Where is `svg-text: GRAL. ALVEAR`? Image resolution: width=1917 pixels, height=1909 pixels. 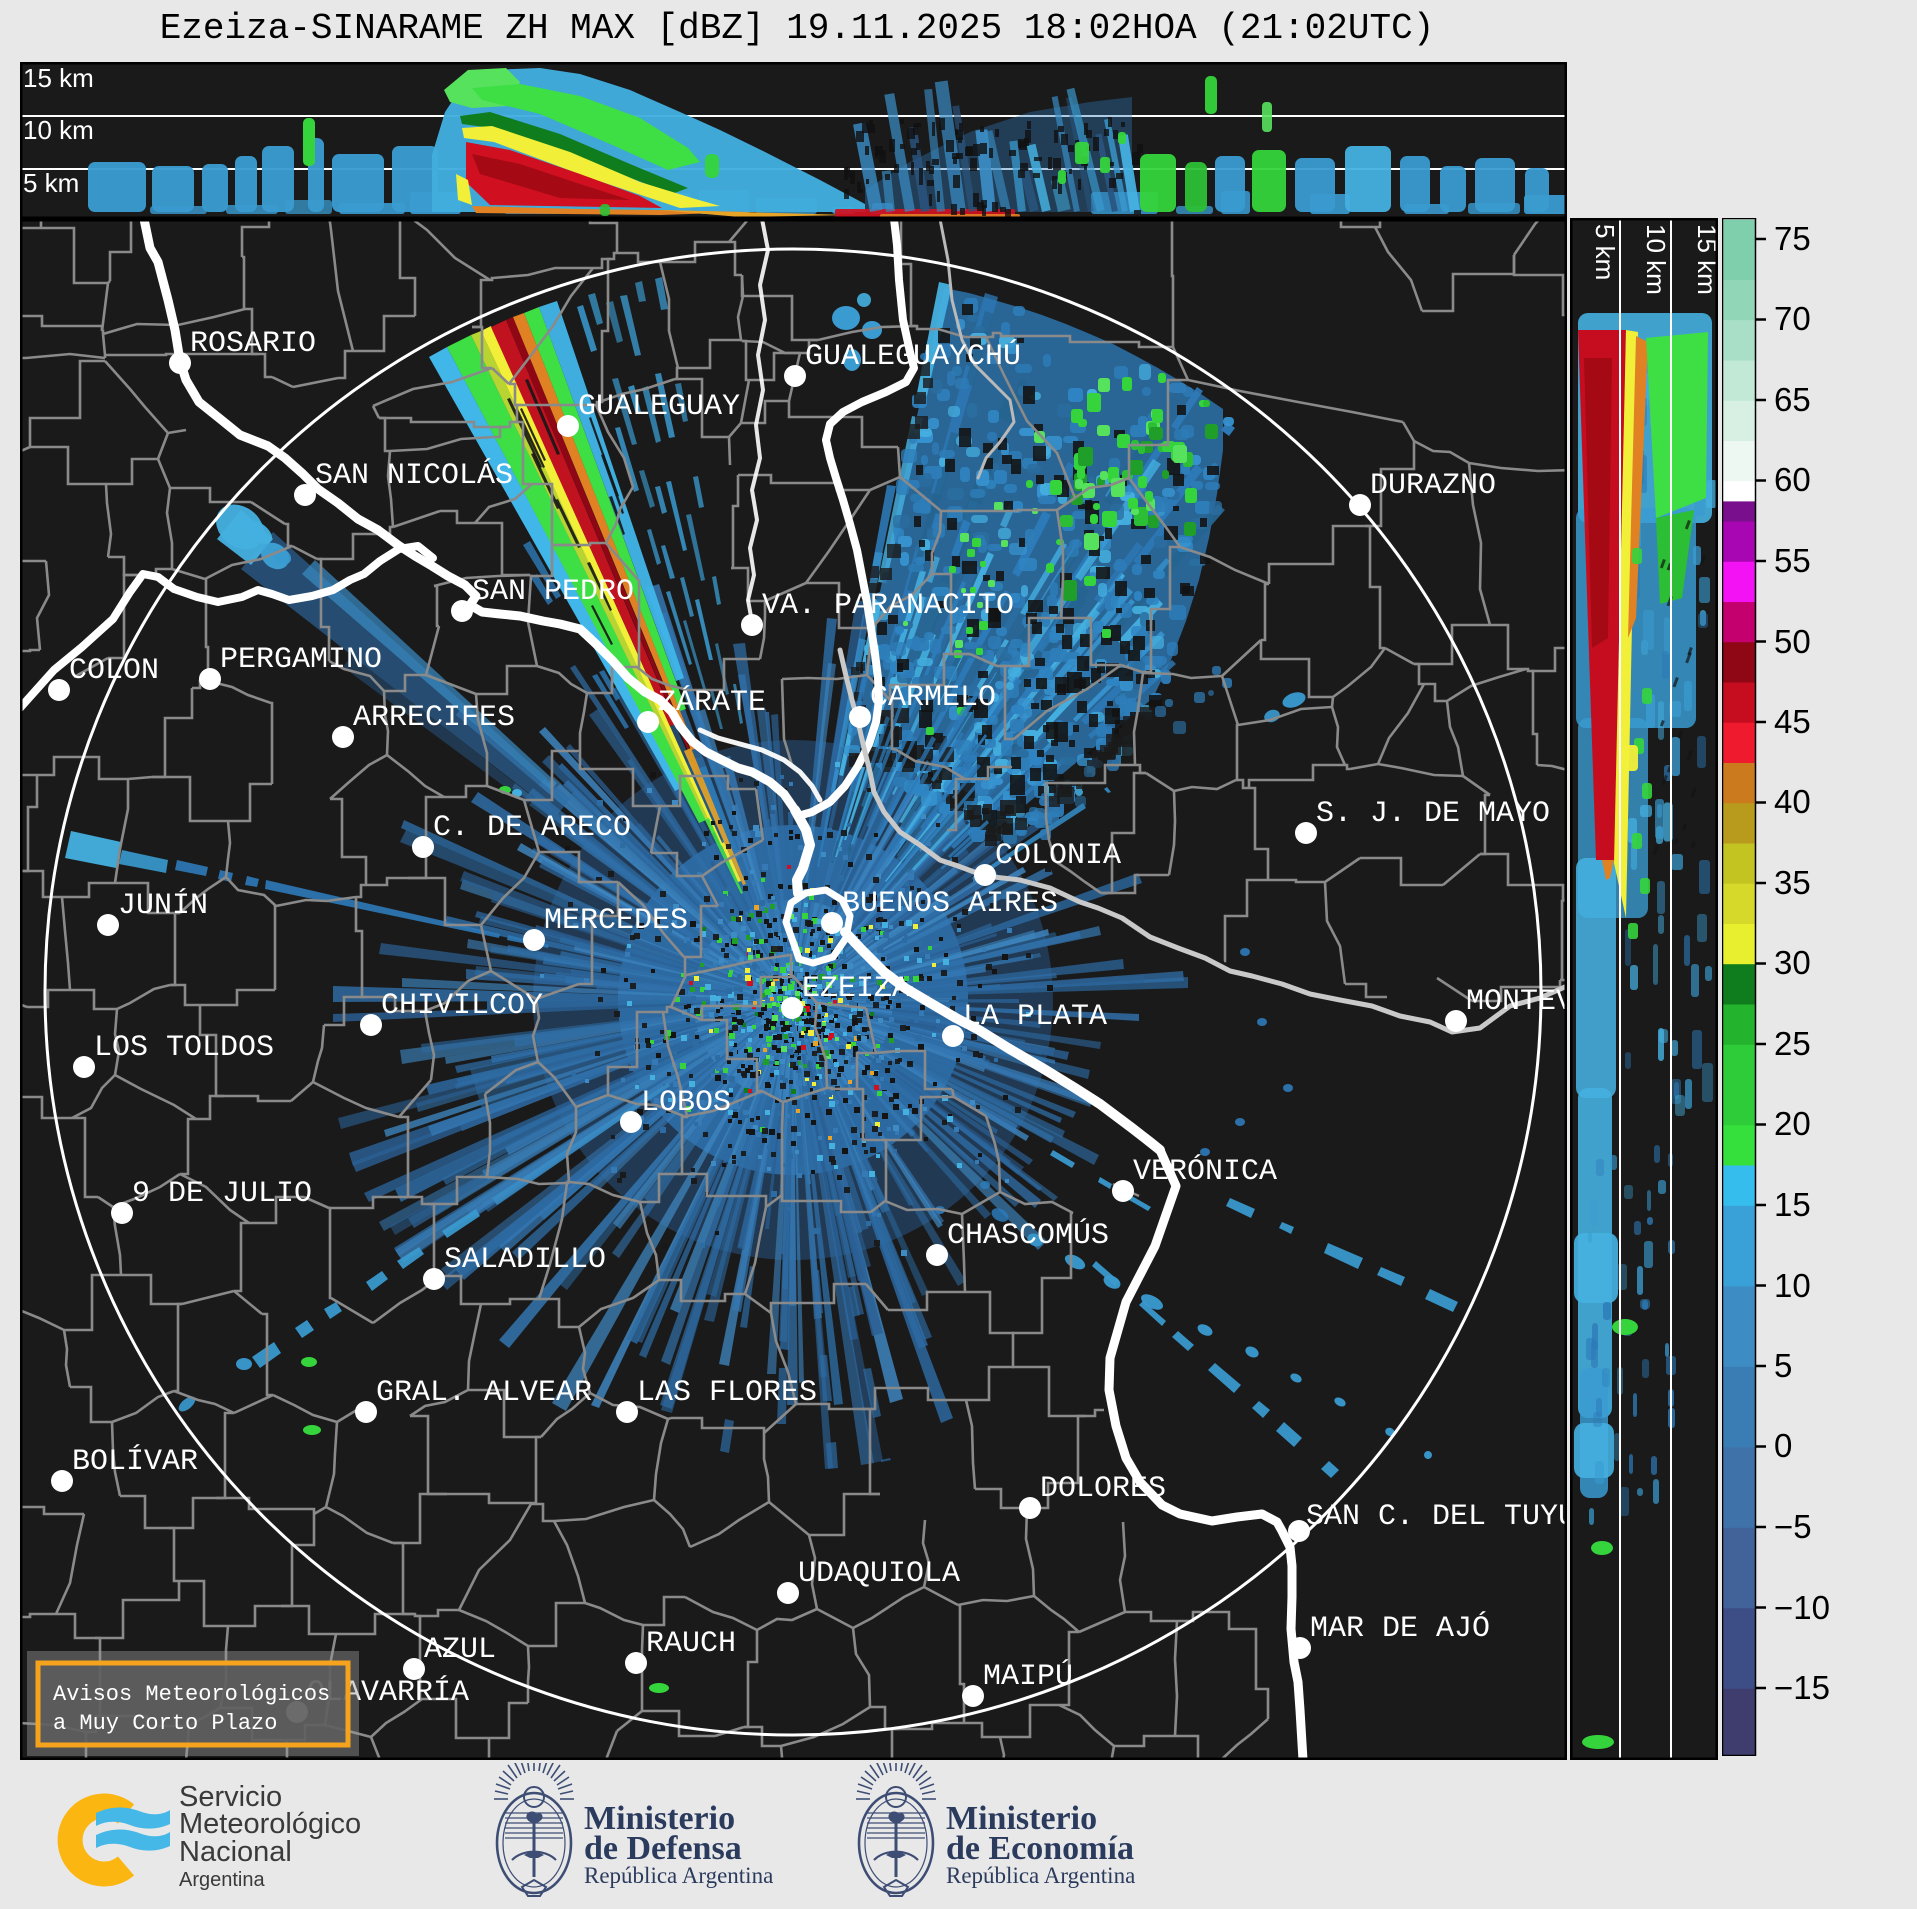
svg-text: GRAL. ALVEAR is located at coordinates (484, 1393).